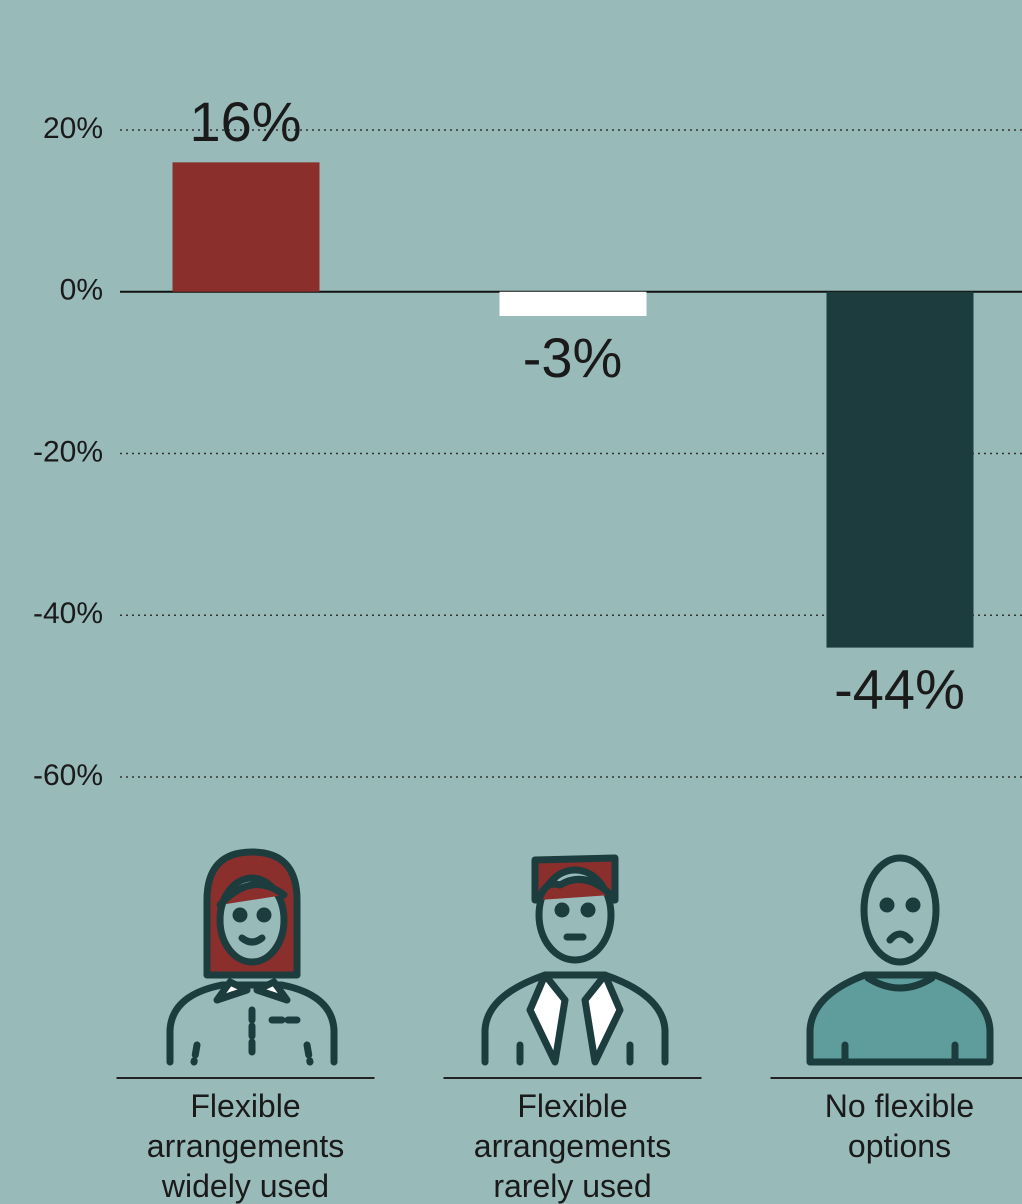  What do you see at coordinates (572, 1146) in the screenshot?
I see `category-label: Flexible arrangements rarely used` at bounding box center [572, 1146].